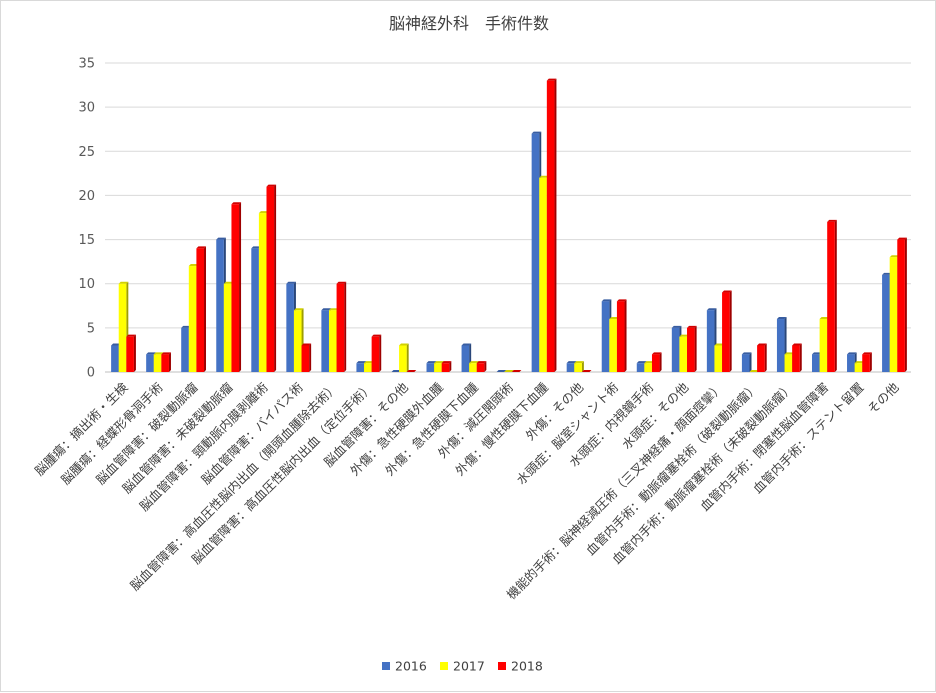 The image size is (936, 693). What do you see at coordinates (527, 666) in the screenshot?
I see `legend-label: 2018` at bounding box center [527, 666].